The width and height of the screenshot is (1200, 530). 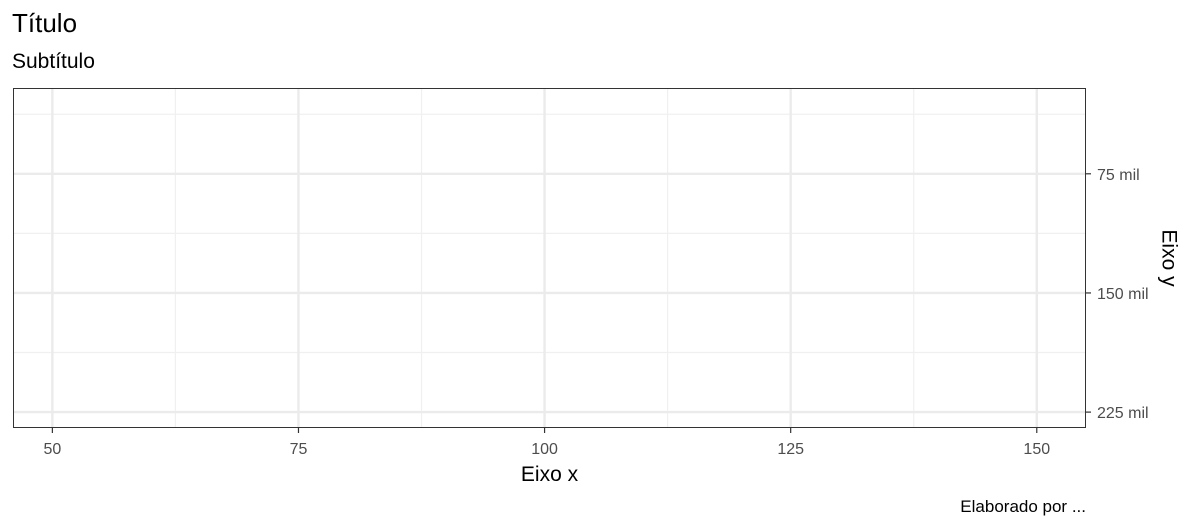 I want to click on x-axis: 50 75 100 125 150, so click(x=546, y=443).